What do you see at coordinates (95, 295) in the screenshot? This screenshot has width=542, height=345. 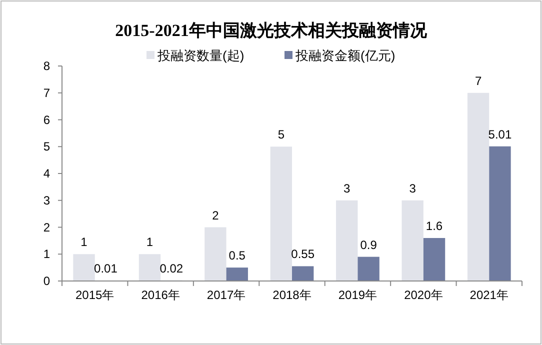 I see `x-tick-label: 2015年` at bounding box center [95, 295].